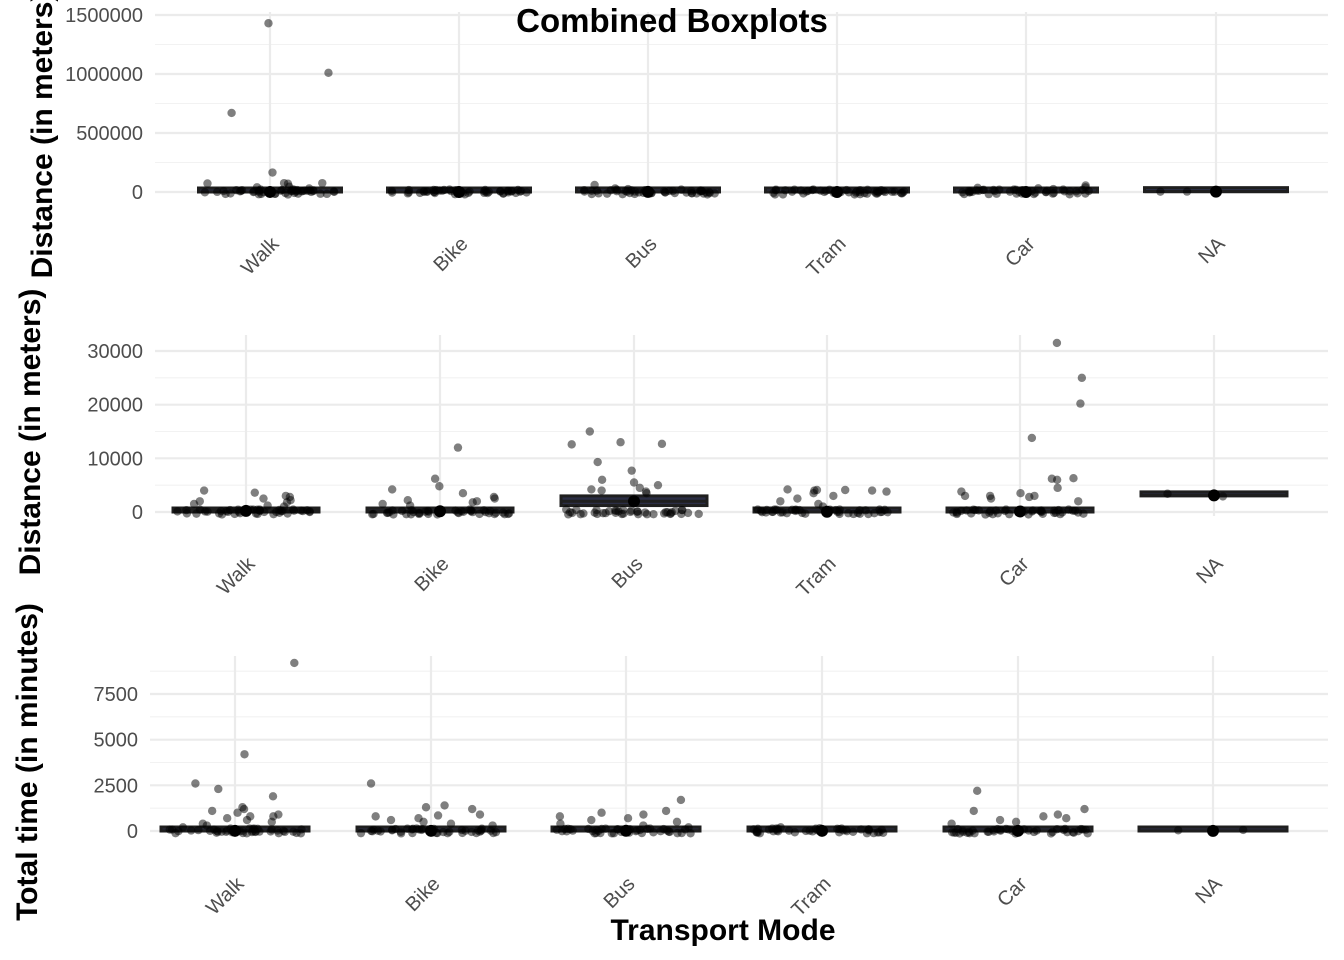 This screenshot has width=1344, height=960. Describe the element at coordinates (42, 139) in the screenshot. I see `y-axis-title-panel-1: Distance (in meters)` at that location.